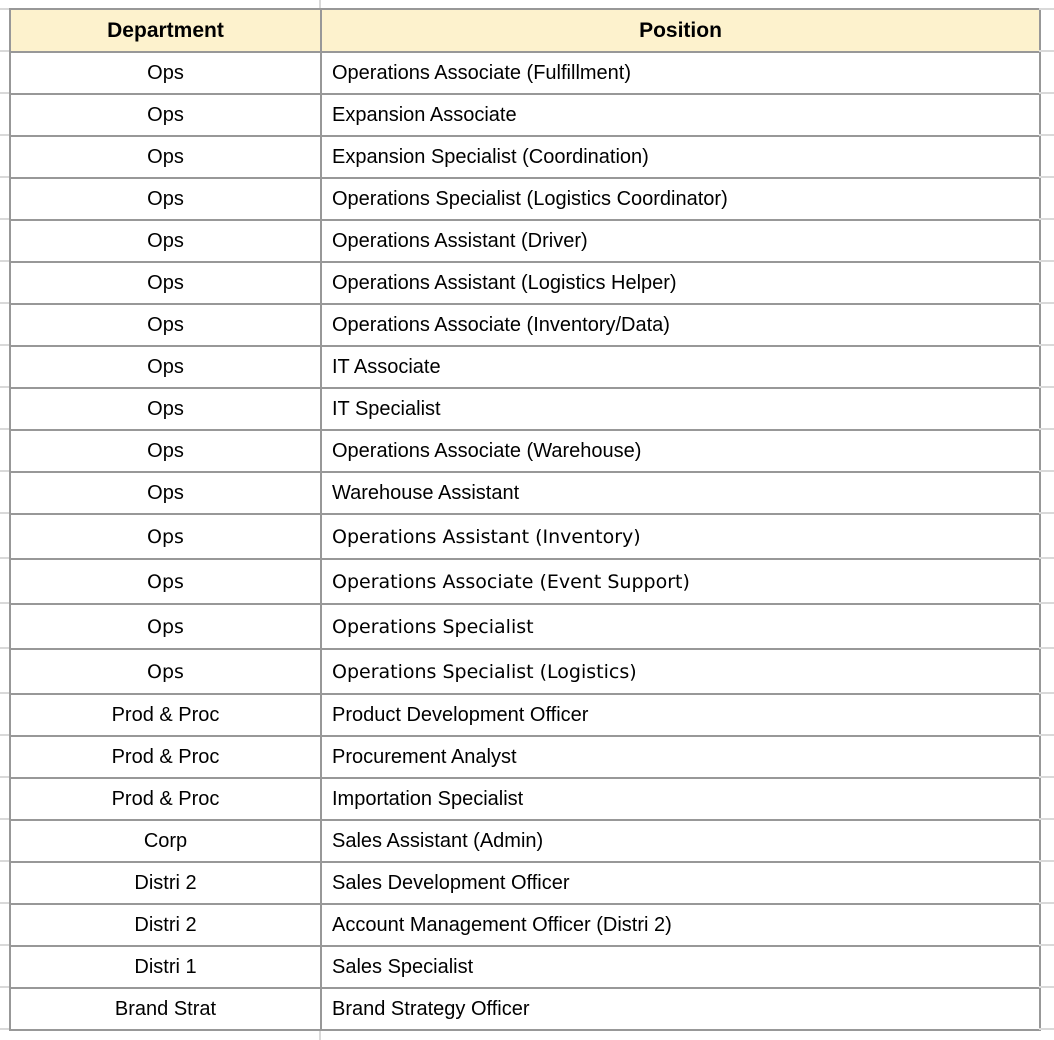 The image size is (1054, 1040). Describe the element at coordinates (680, 925) in the screenshot. I see `position-cell: Account Management Officer (Distri 2)` at that location.